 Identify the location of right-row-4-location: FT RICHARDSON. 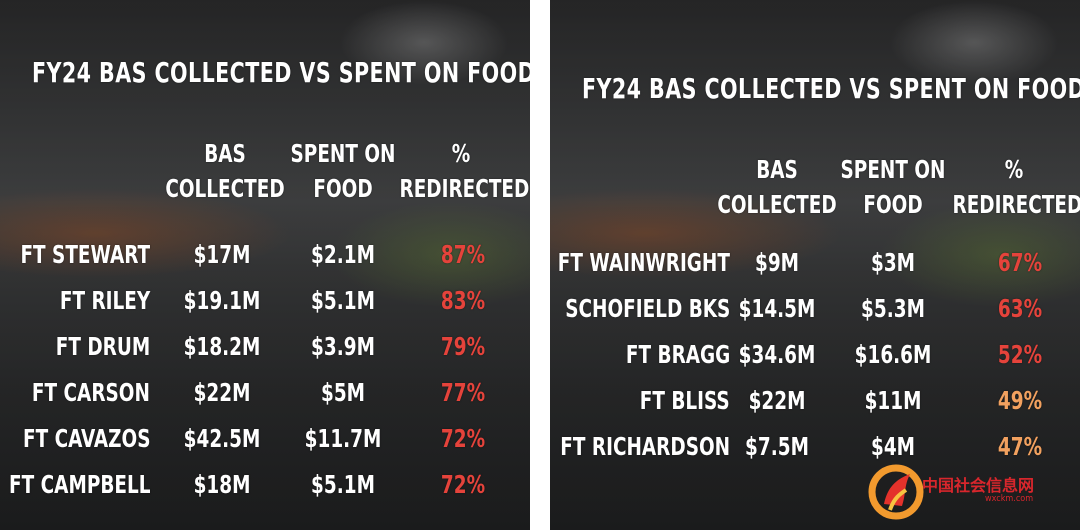
(645, 446).